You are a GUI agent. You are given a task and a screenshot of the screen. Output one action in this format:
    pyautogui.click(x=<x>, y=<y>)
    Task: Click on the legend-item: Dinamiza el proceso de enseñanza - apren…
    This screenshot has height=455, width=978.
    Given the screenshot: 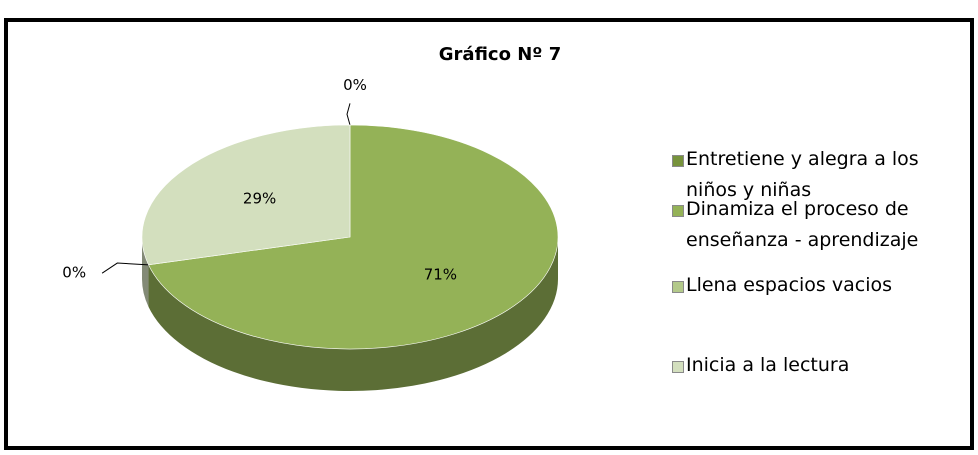 What is the action you would take?
    pyautogui.click(x=822, y=225)
    